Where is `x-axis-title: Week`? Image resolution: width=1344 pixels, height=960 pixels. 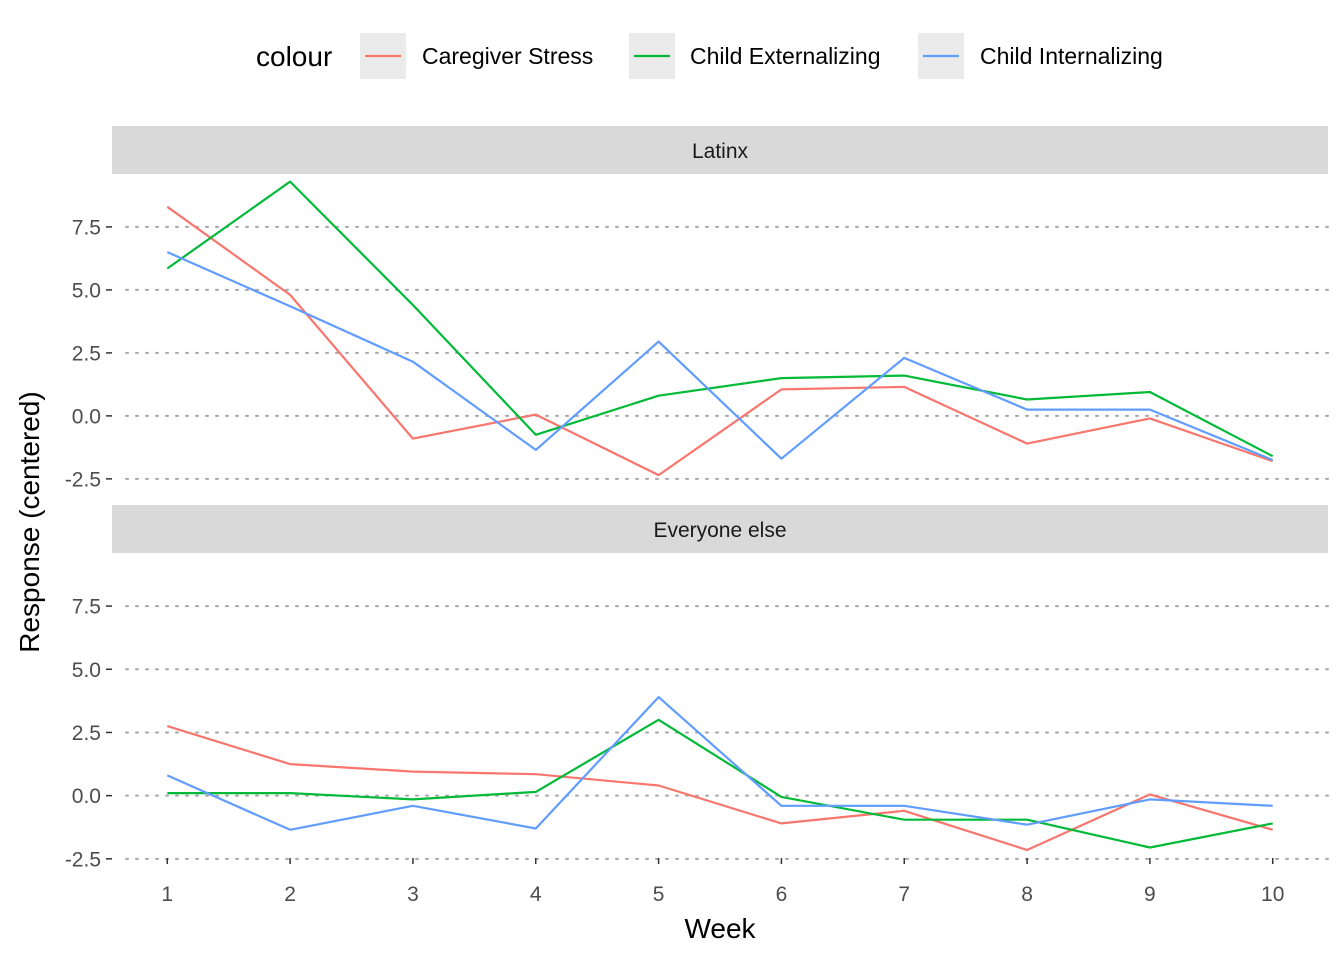
x-axis-title: Week is located at coordinates (720, 928).